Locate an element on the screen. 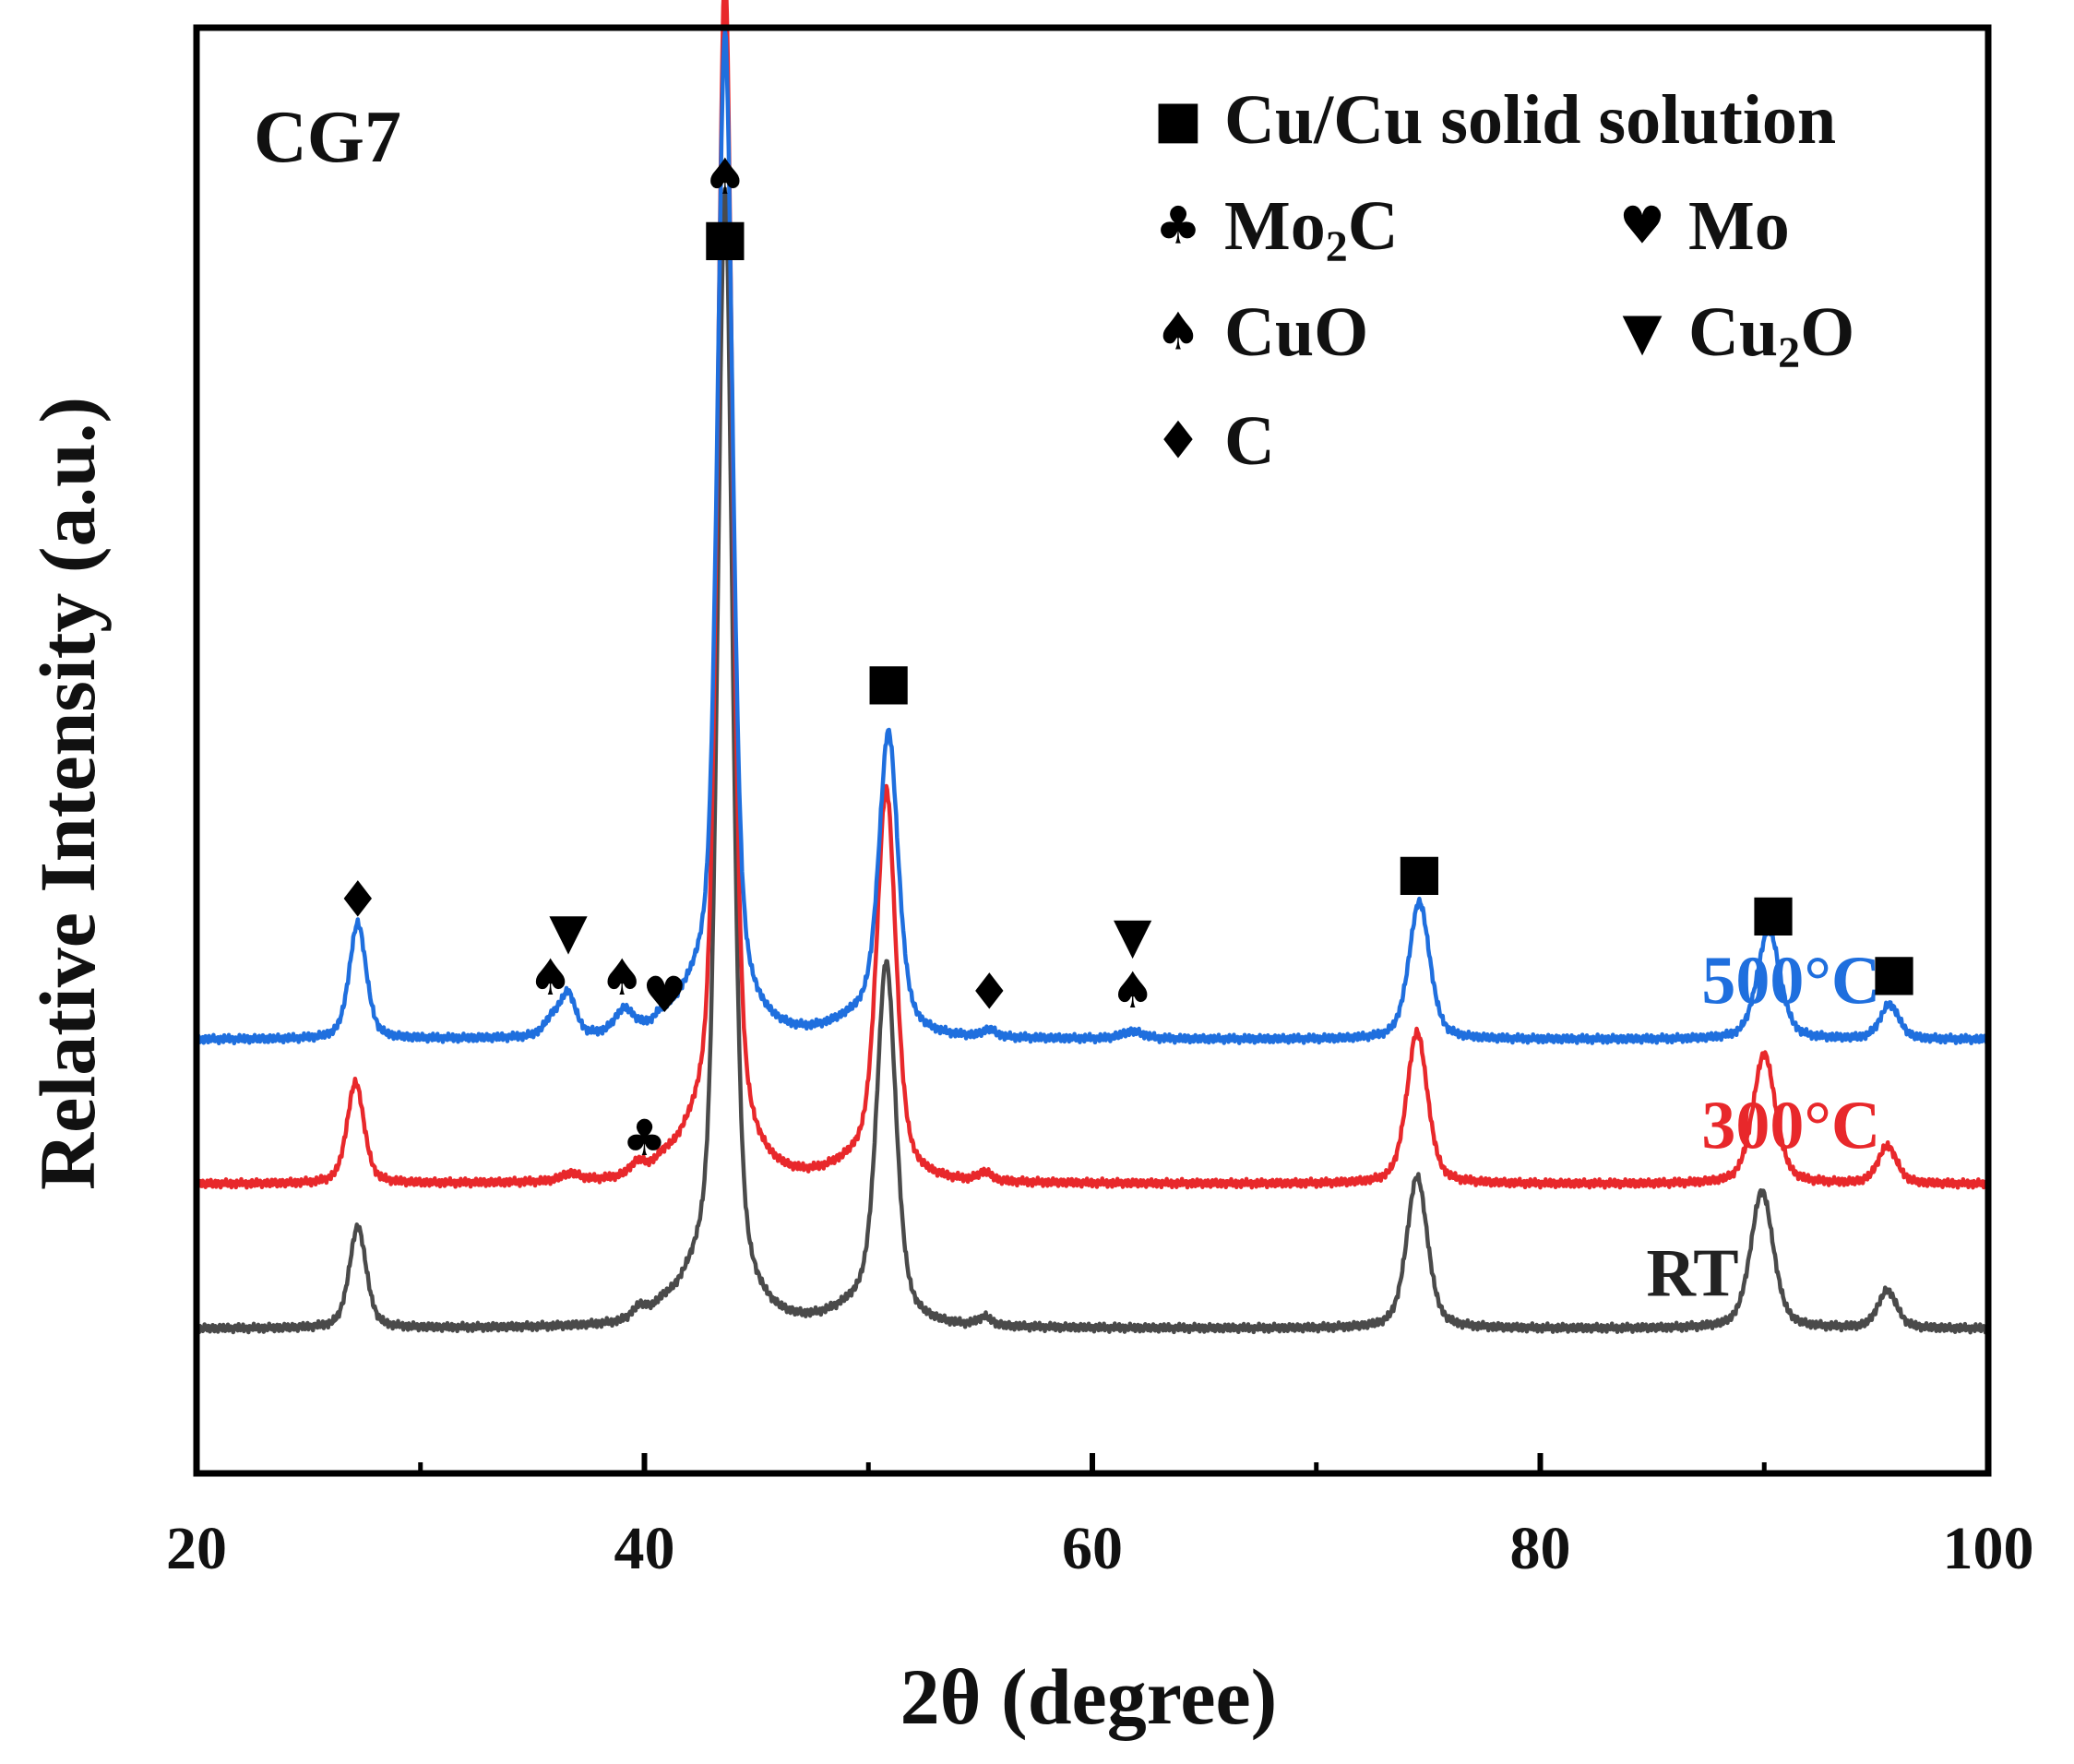 The width and height of the screenshot is (2074, 1764). y-axis-label: Relative Intensity (a.u.) is located at coordinates (67, 793).